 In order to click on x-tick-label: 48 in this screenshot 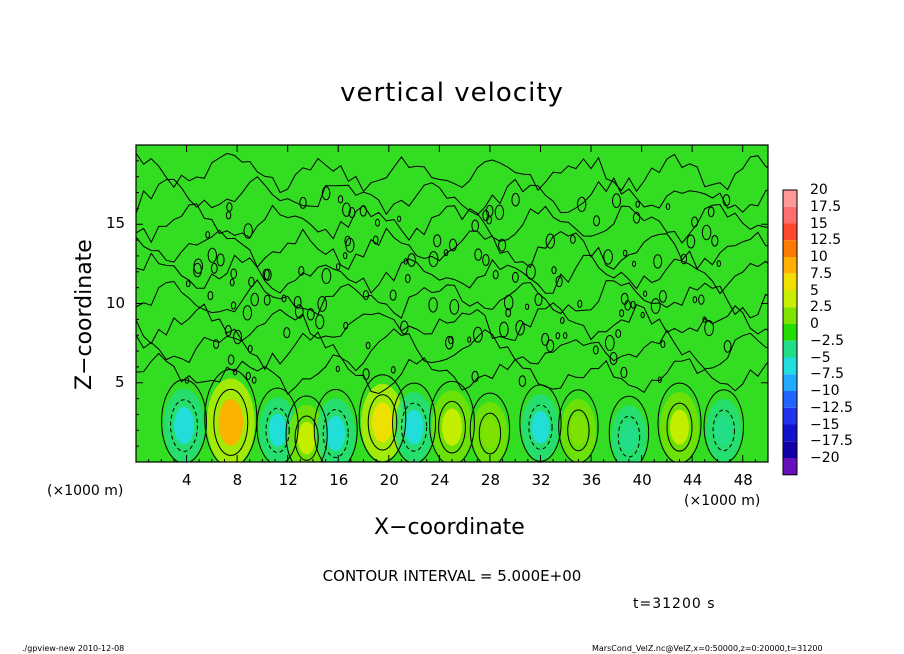, I will do `click(743, 480)`.